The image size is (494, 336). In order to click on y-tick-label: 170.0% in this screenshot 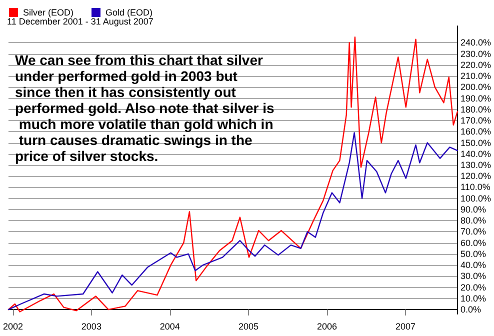, I will do `click(476, 121)`.